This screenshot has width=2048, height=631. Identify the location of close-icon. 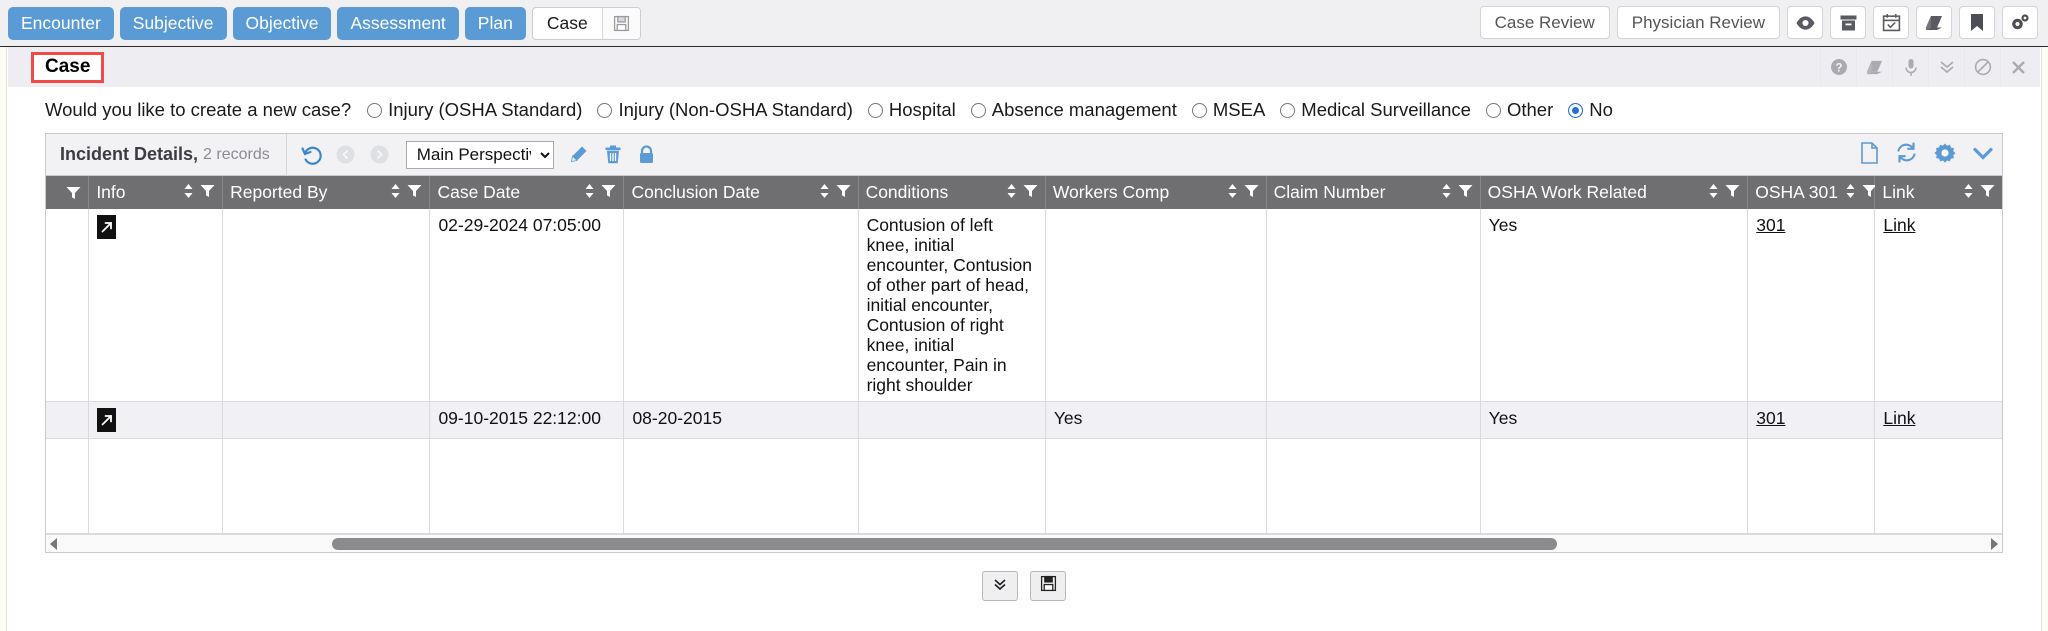
(2018, 67).